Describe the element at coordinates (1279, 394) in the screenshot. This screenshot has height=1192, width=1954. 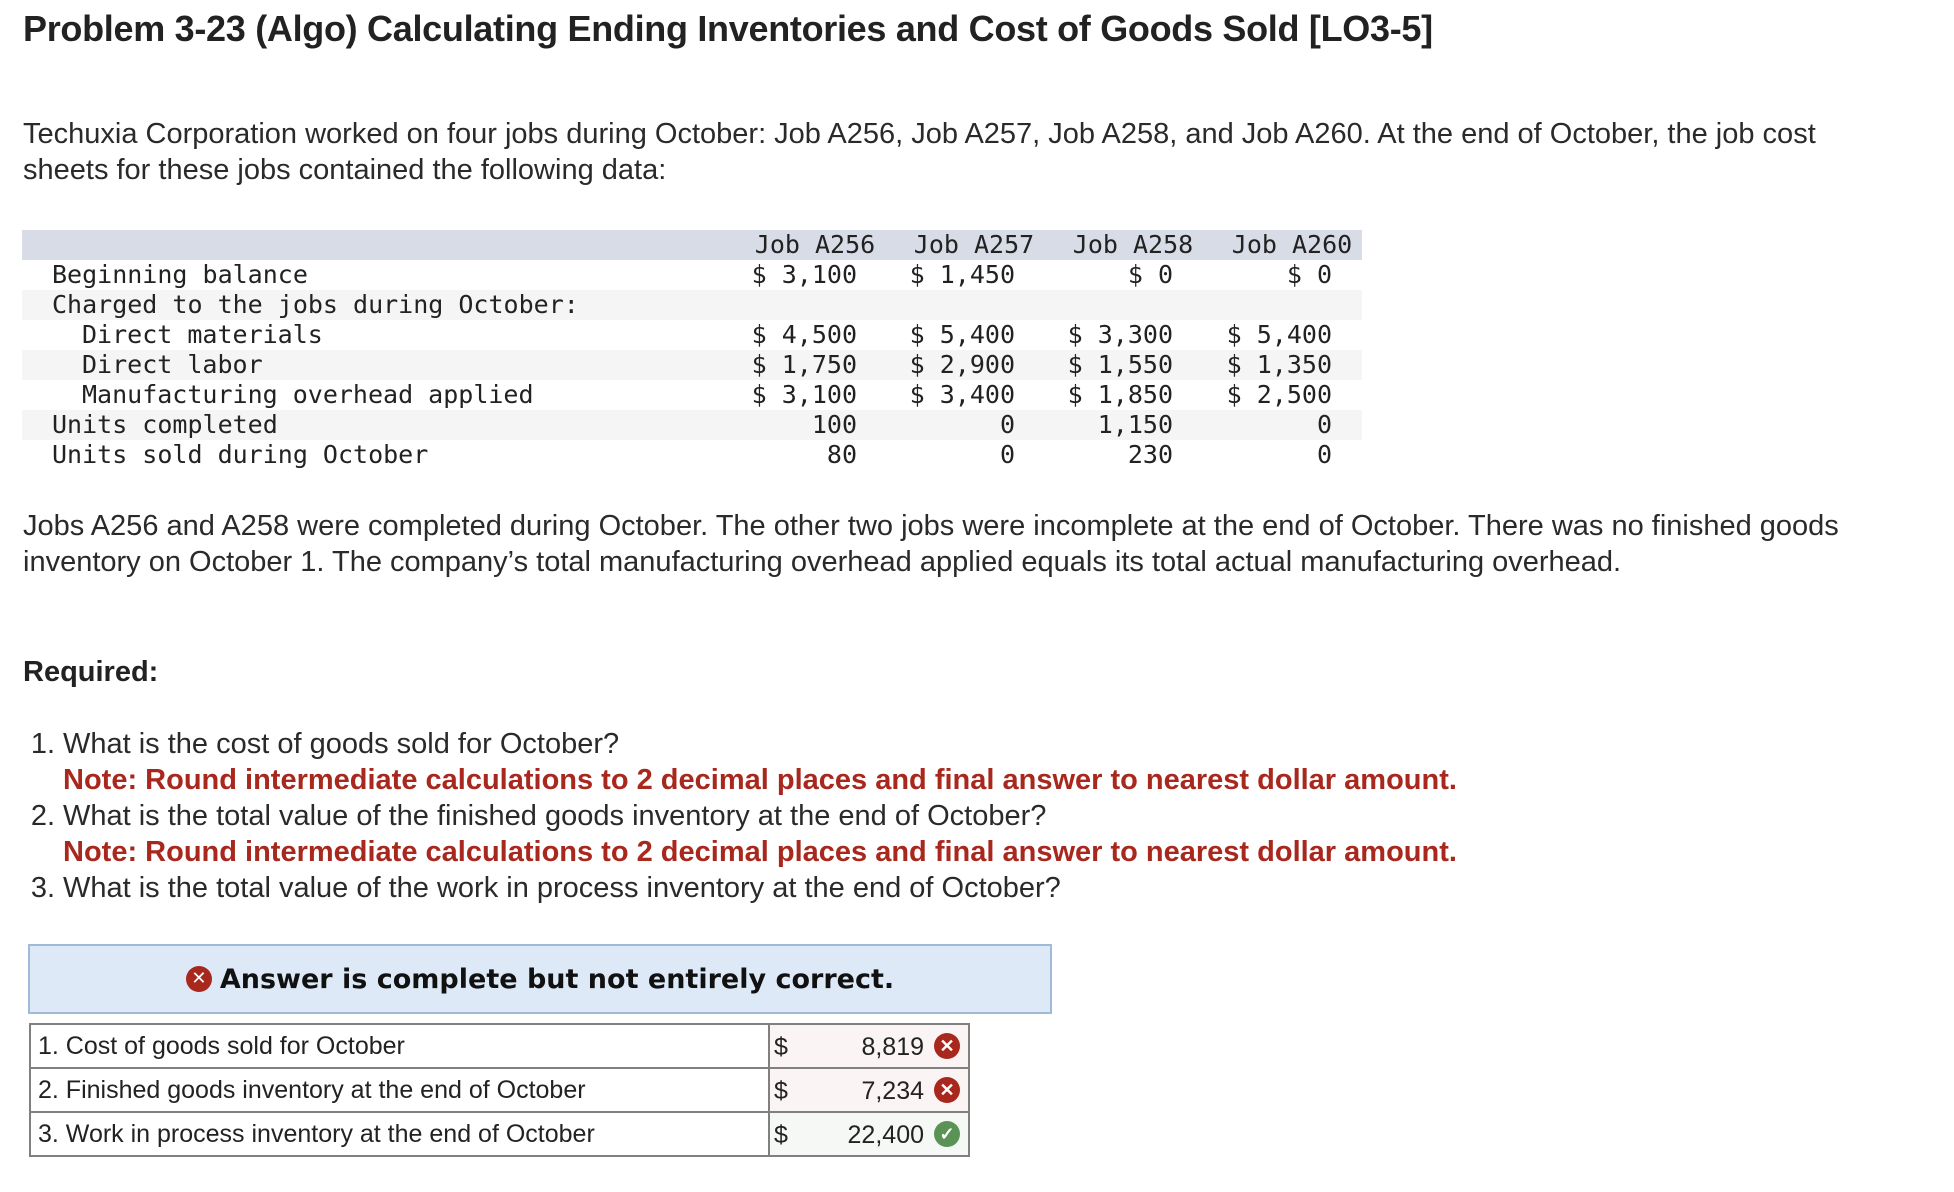
I see `table-cell: $ 2,500` at that location.